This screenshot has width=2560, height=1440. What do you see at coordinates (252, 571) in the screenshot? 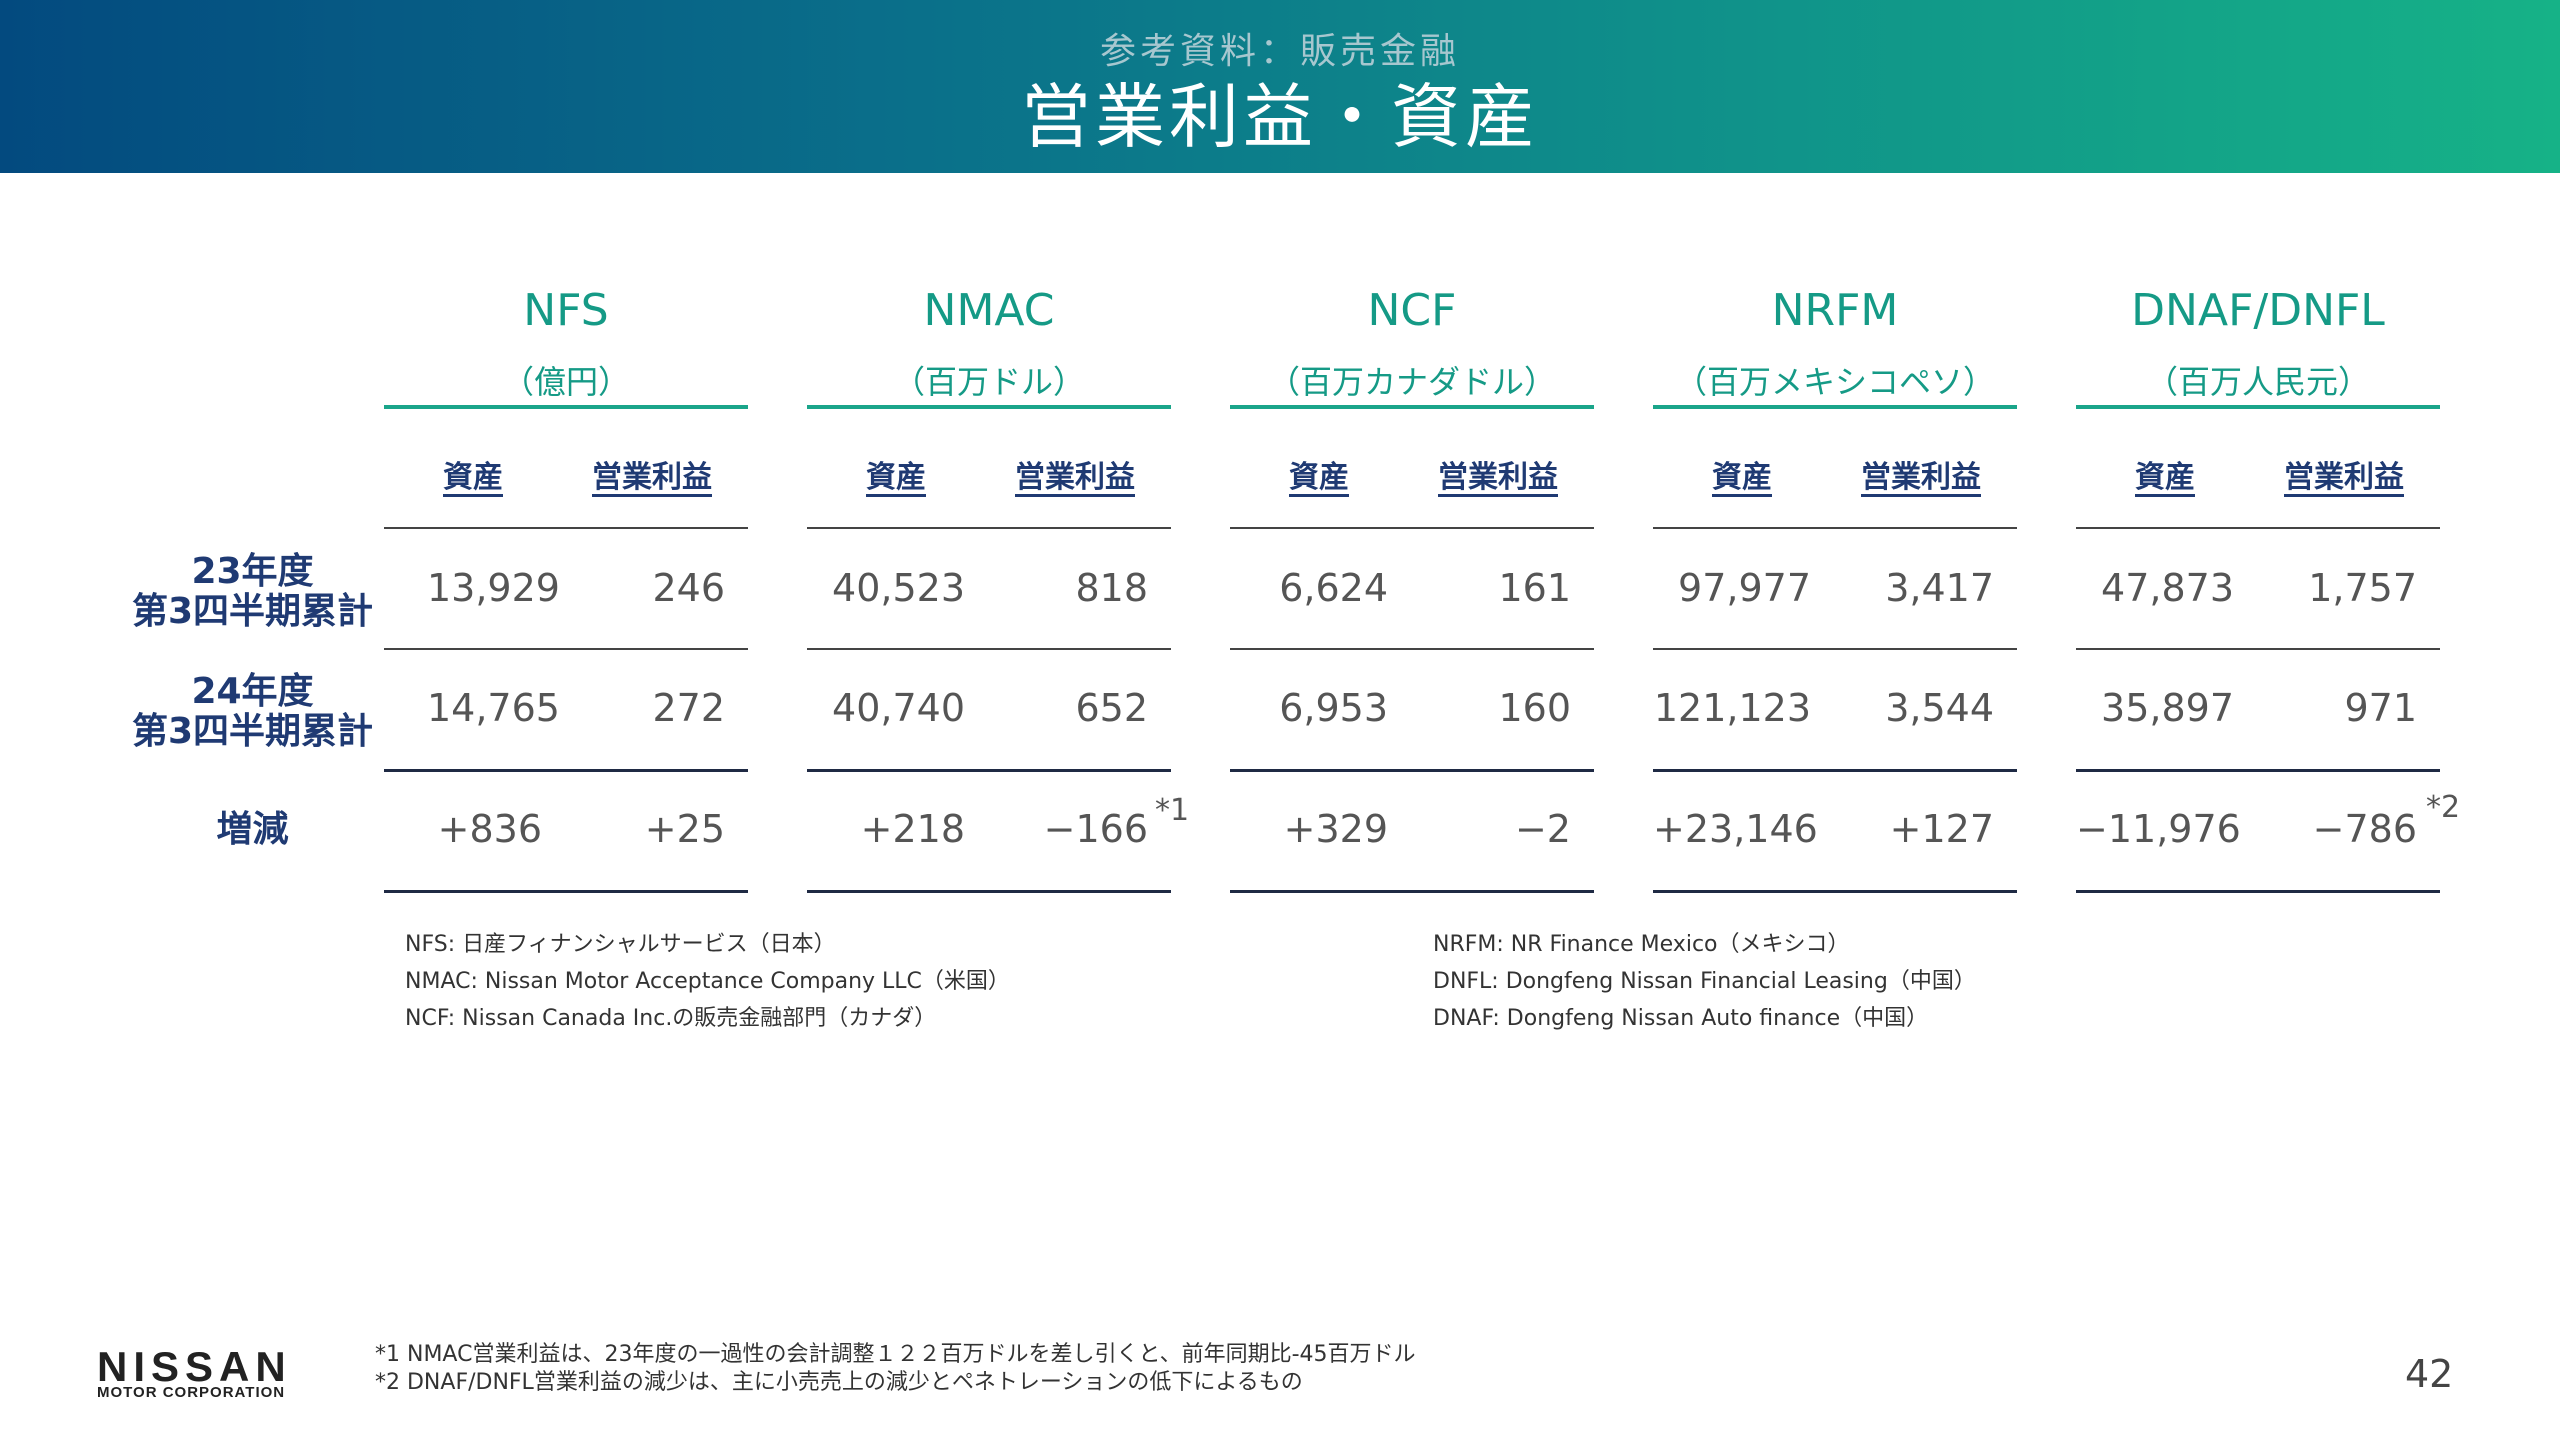
I see `row-label-fy23-line1: 23年度` at bounding box center [252, 571].